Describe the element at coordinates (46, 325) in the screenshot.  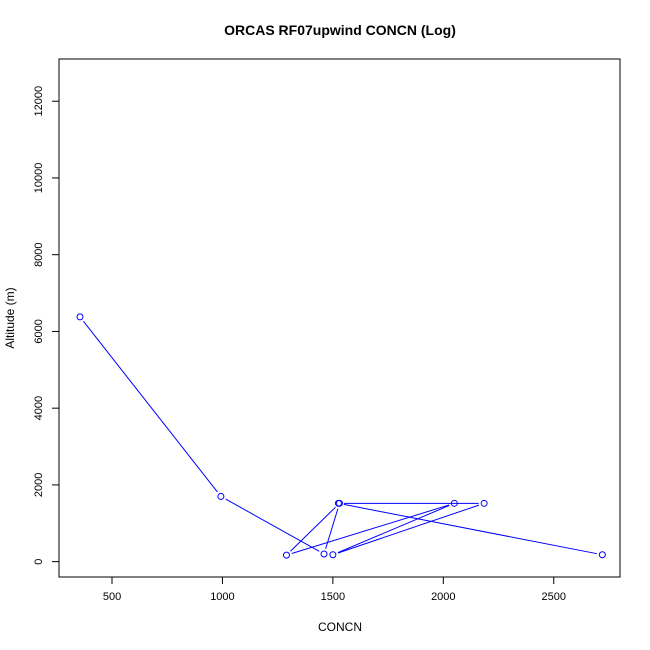
I see `y-axis: 0 2000 4000 6000 8000 10000 12000` at that location.